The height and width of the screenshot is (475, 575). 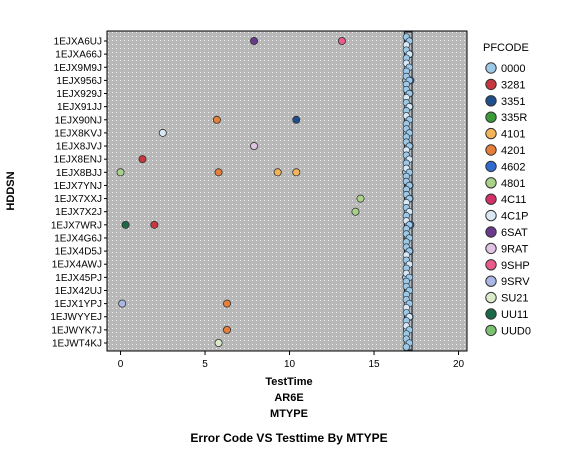 What do you see at coordinates (76, 225) in the screenshot?
I see `y-tick-label: 1EJX7WRJ` at bounding box center [76, 225].